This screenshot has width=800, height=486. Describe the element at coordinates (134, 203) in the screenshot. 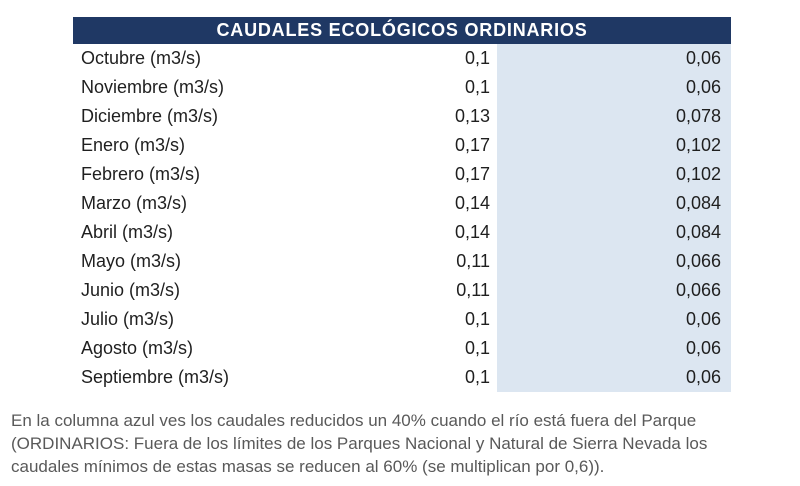

I see `month-label: Marzo (m3/s)` at that location.